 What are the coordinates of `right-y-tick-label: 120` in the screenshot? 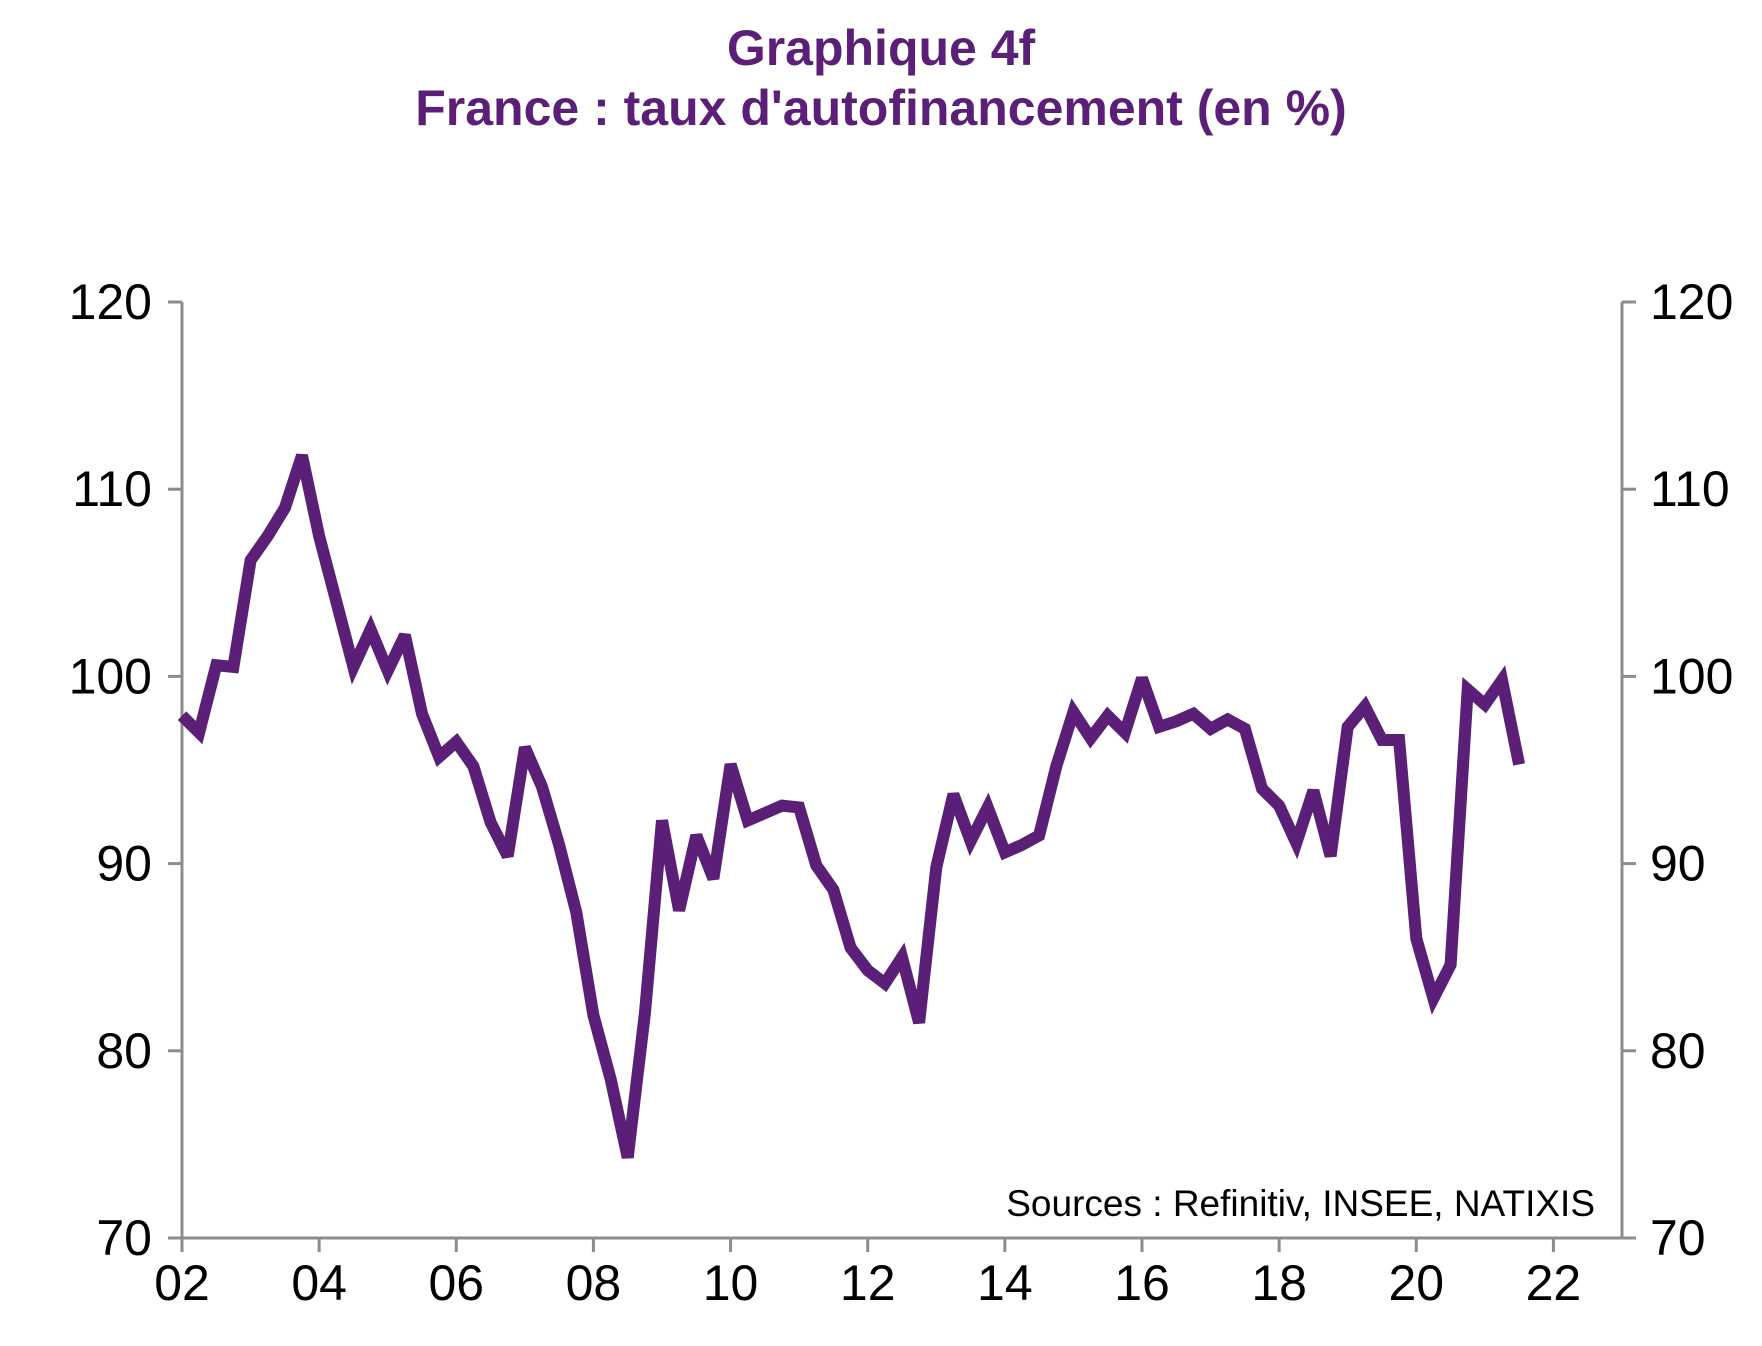 It's located at (1691, 302).